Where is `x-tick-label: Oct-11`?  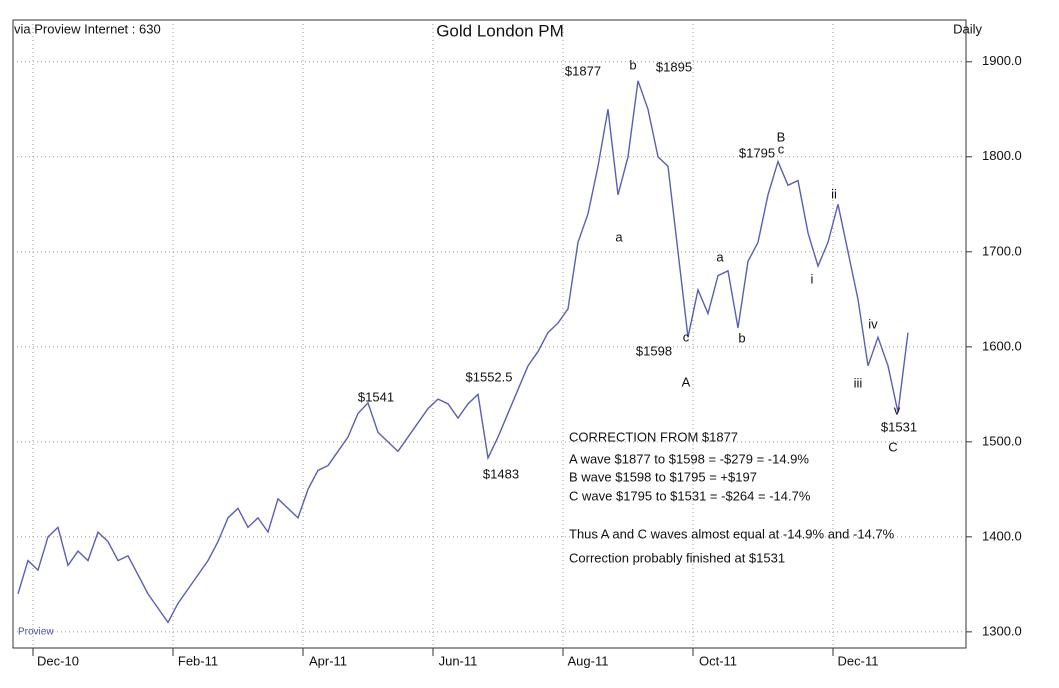
x-tick-label: Oct-11 is located at coordinates (718, 660).